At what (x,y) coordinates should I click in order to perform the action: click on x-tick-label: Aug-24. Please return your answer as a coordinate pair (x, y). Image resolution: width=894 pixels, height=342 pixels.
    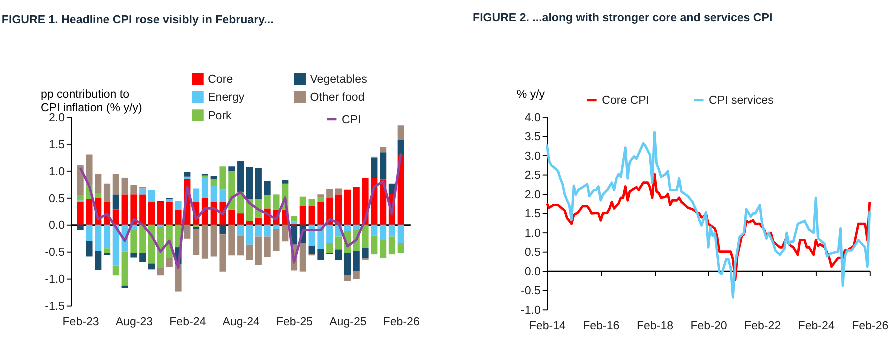
    Looking at the image, I should click on (241, 322).